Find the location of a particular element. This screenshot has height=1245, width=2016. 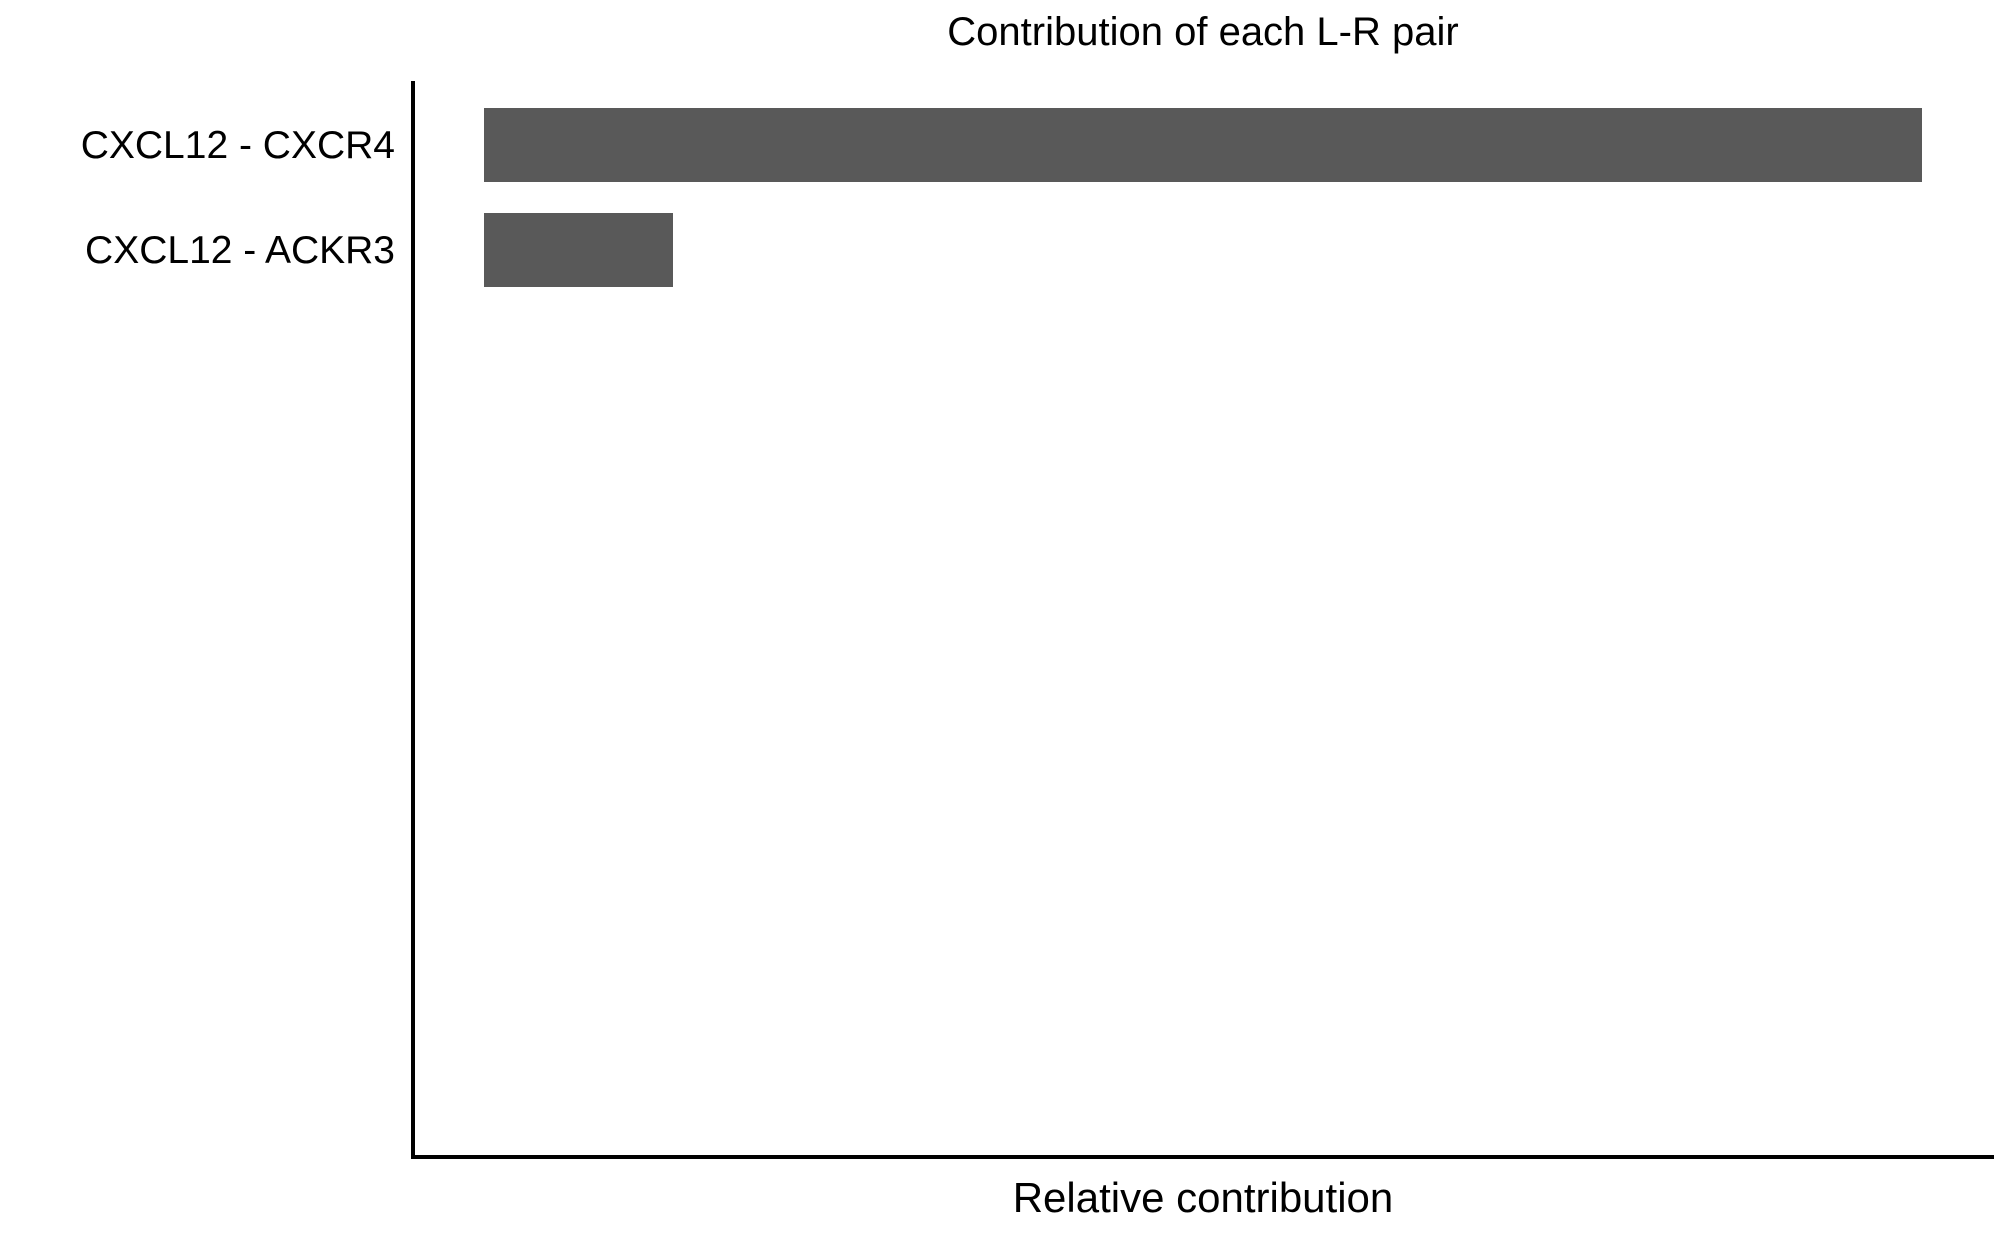

y-axis-tick-label: CXCL12 - CXCR4 is located at coordinates (237, 145).